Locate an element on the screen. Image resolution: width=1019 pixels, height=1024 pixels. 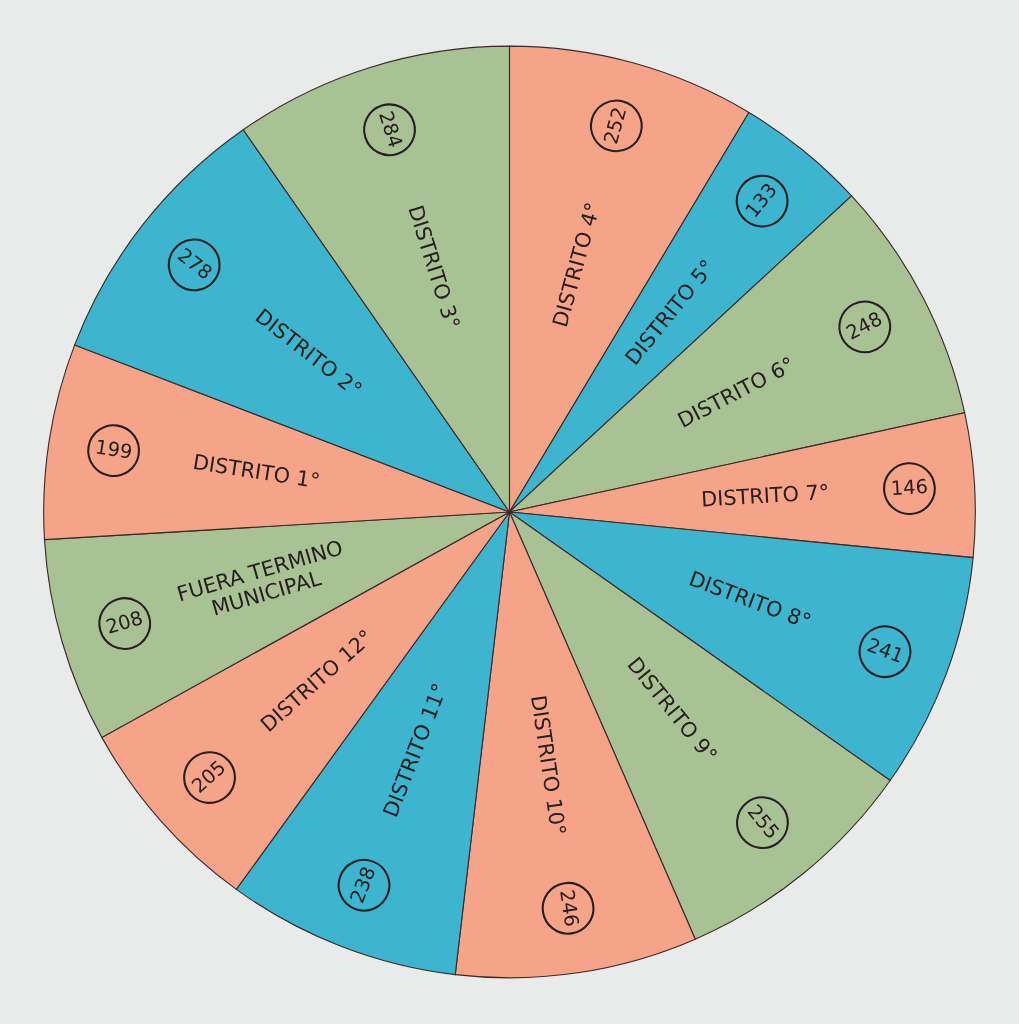
slice-label: DISTRITO 10° is located at coordinates (548, 765).